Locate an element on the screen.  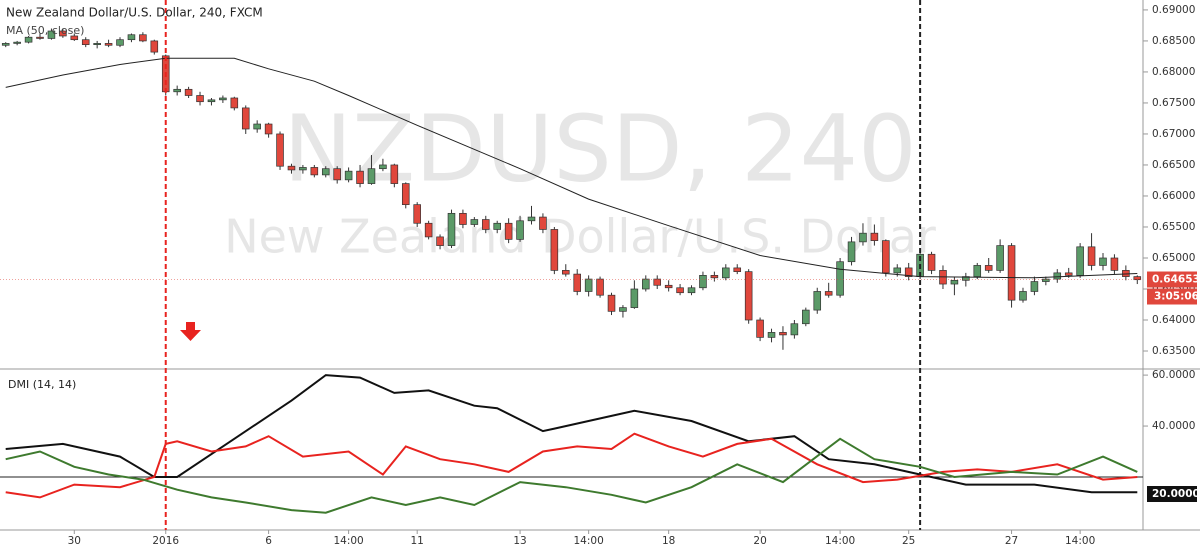
x-tick-label: 27 is located at coordinates (1011, 541).